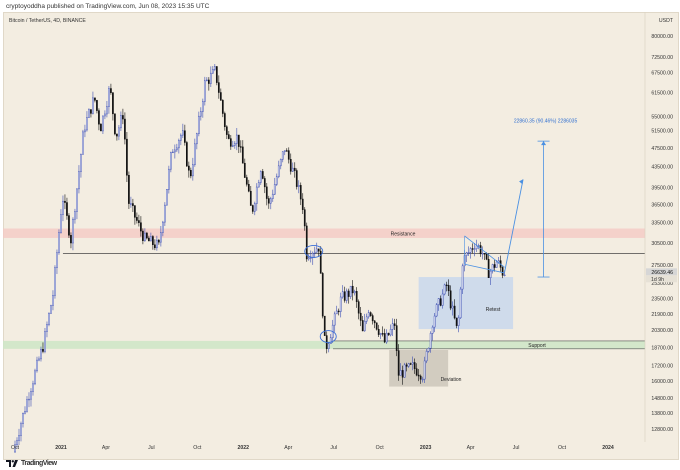 Image resolution: width=680 pixels, height=470 pixels. Describe the element at coordinates (662, 284) in the screenshot. I see `y-tick-label: 25300.00` at that location.